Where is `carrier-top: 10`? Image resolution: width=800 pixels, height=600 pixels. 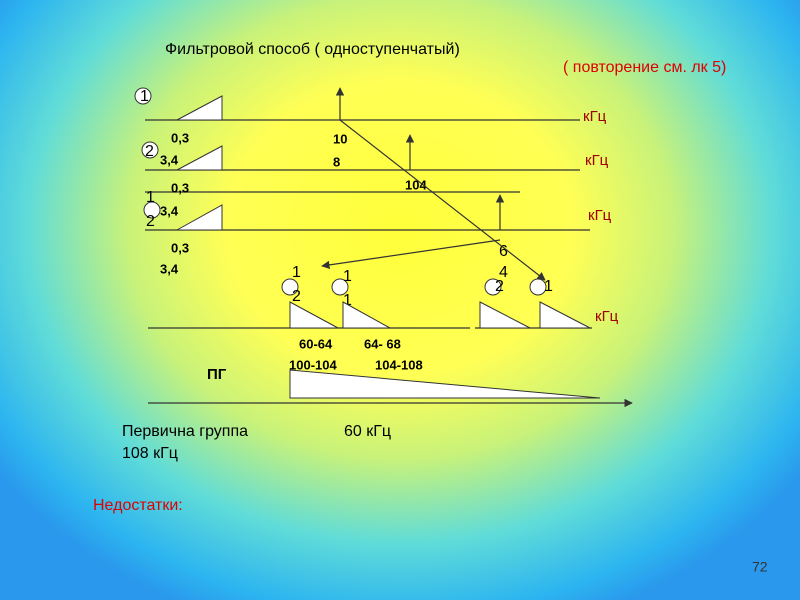 carrier-top: 10 is located at coordinates (340, 138).